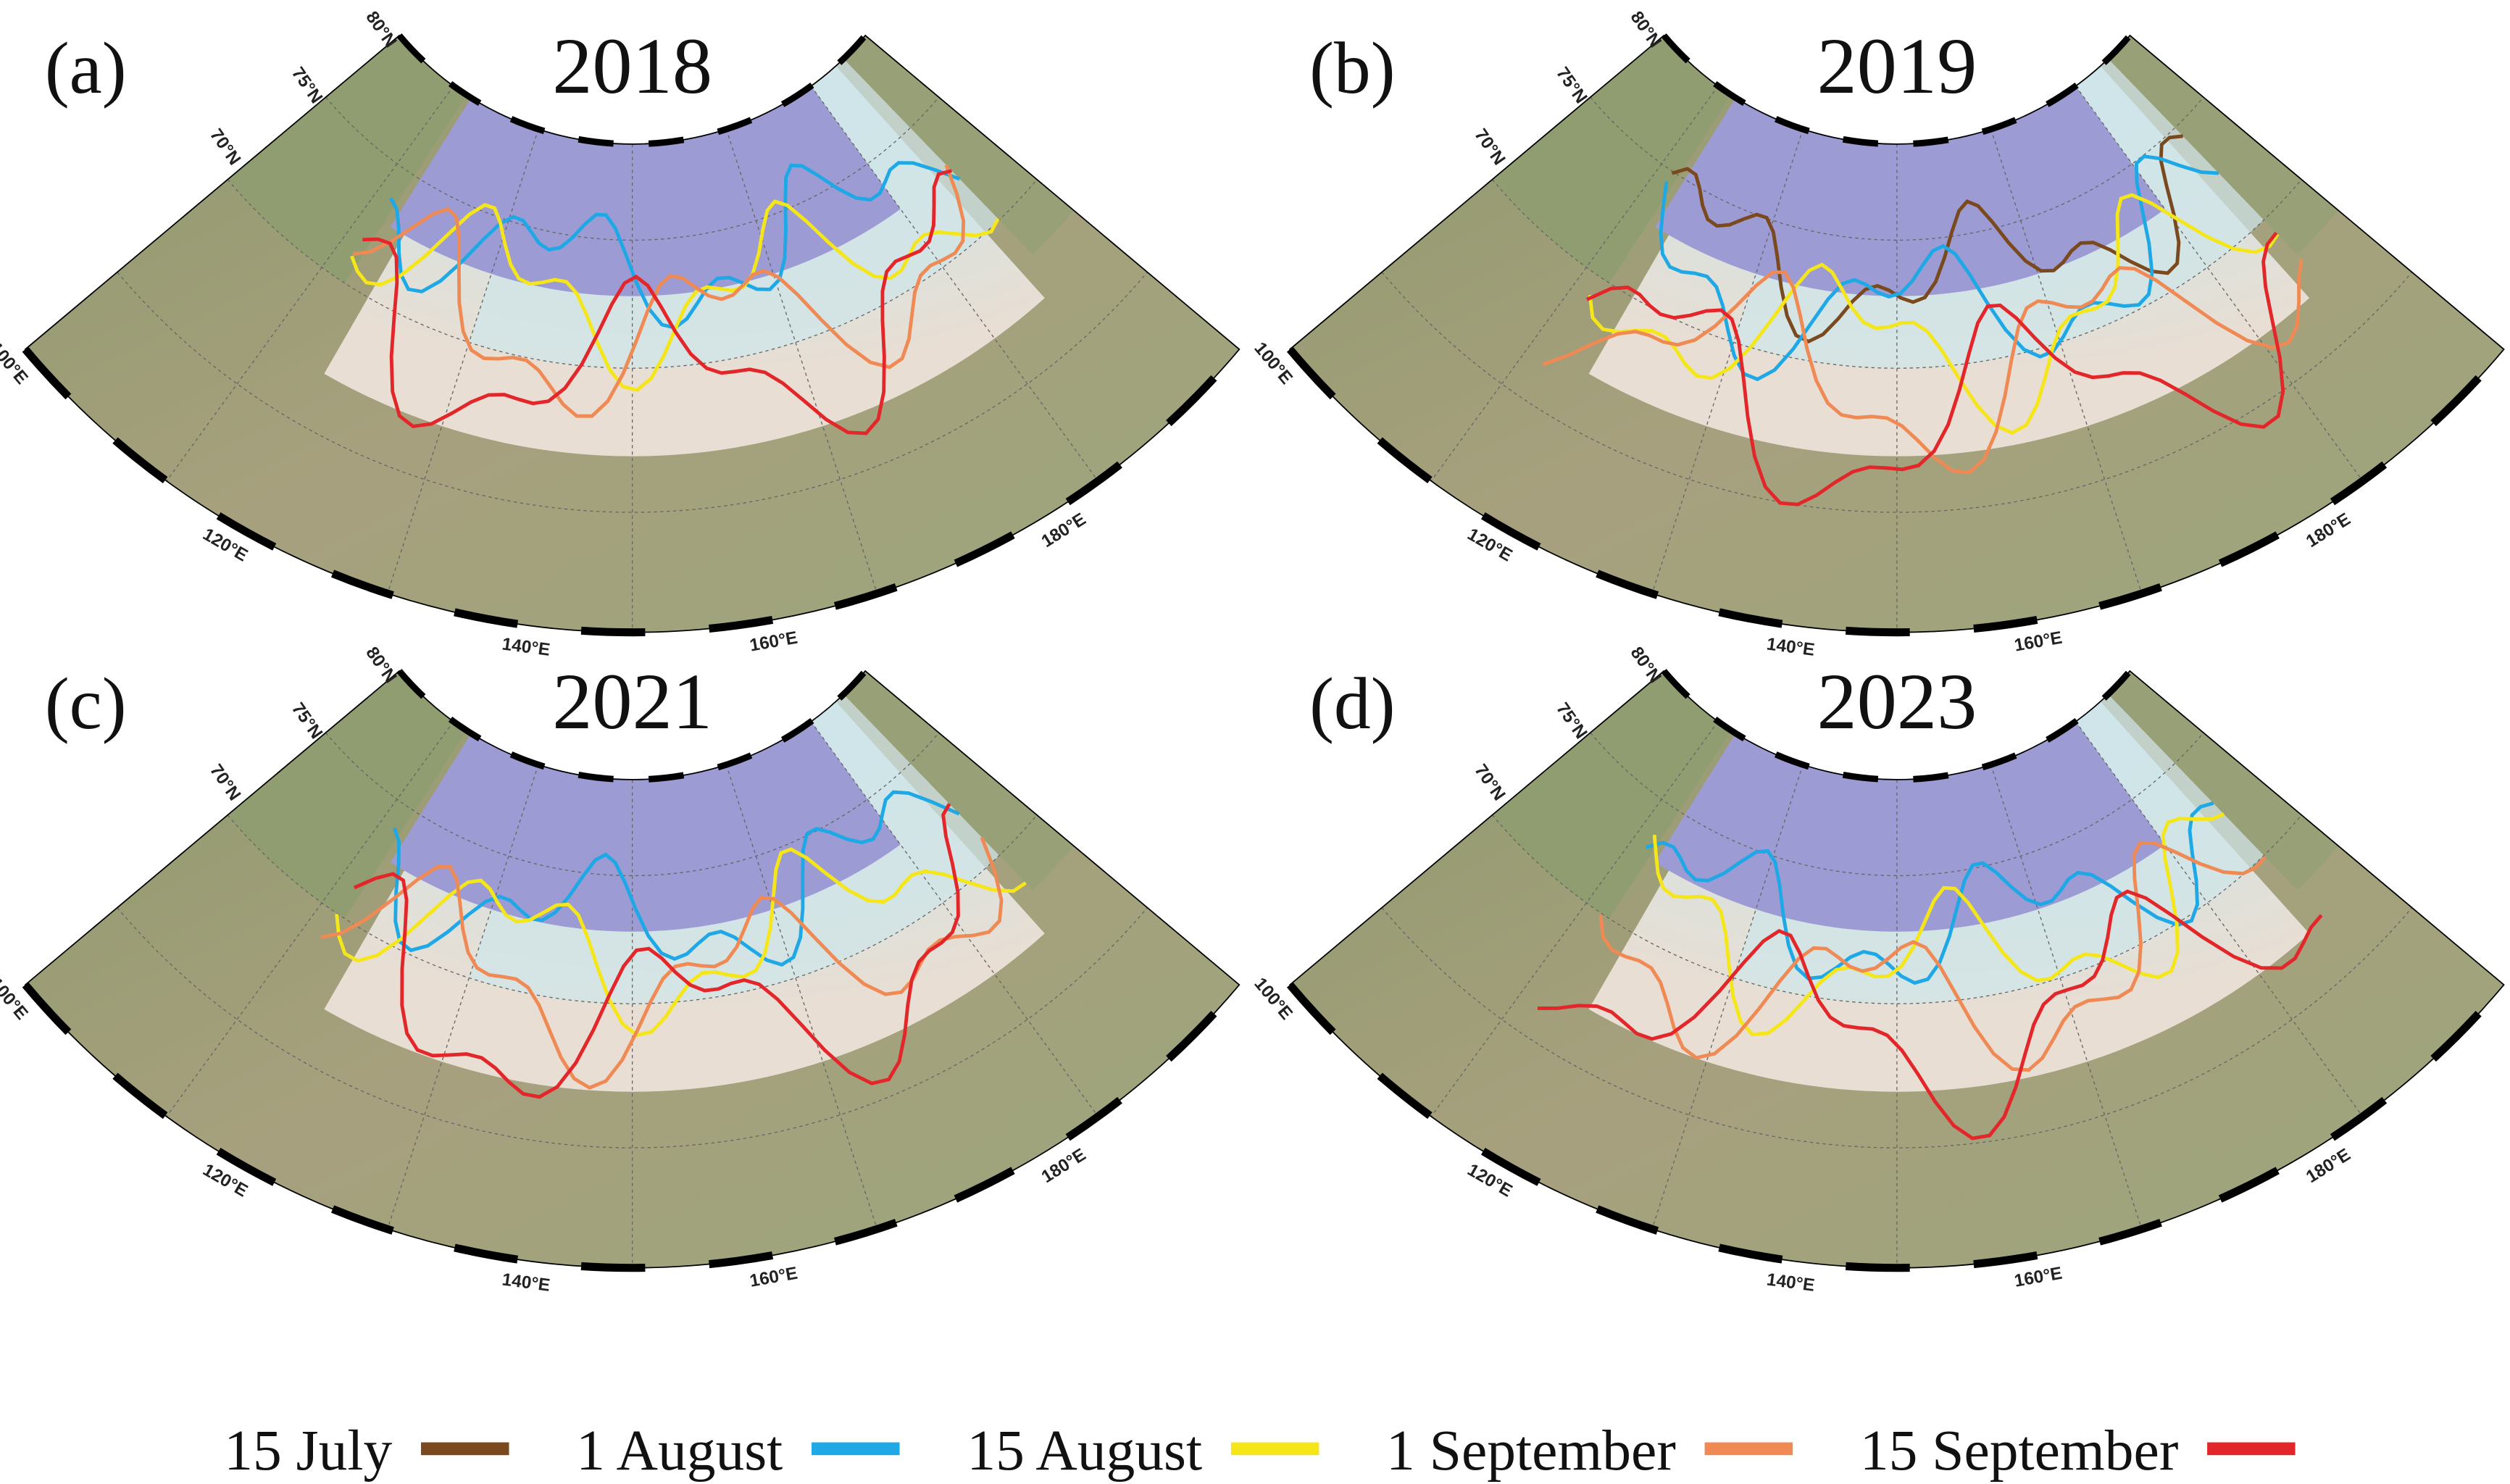  What do you see at coordinates (1531, 1451) in the screenshot?
I see `legend-label: 1 September` at bounding box center [1531, 1451].